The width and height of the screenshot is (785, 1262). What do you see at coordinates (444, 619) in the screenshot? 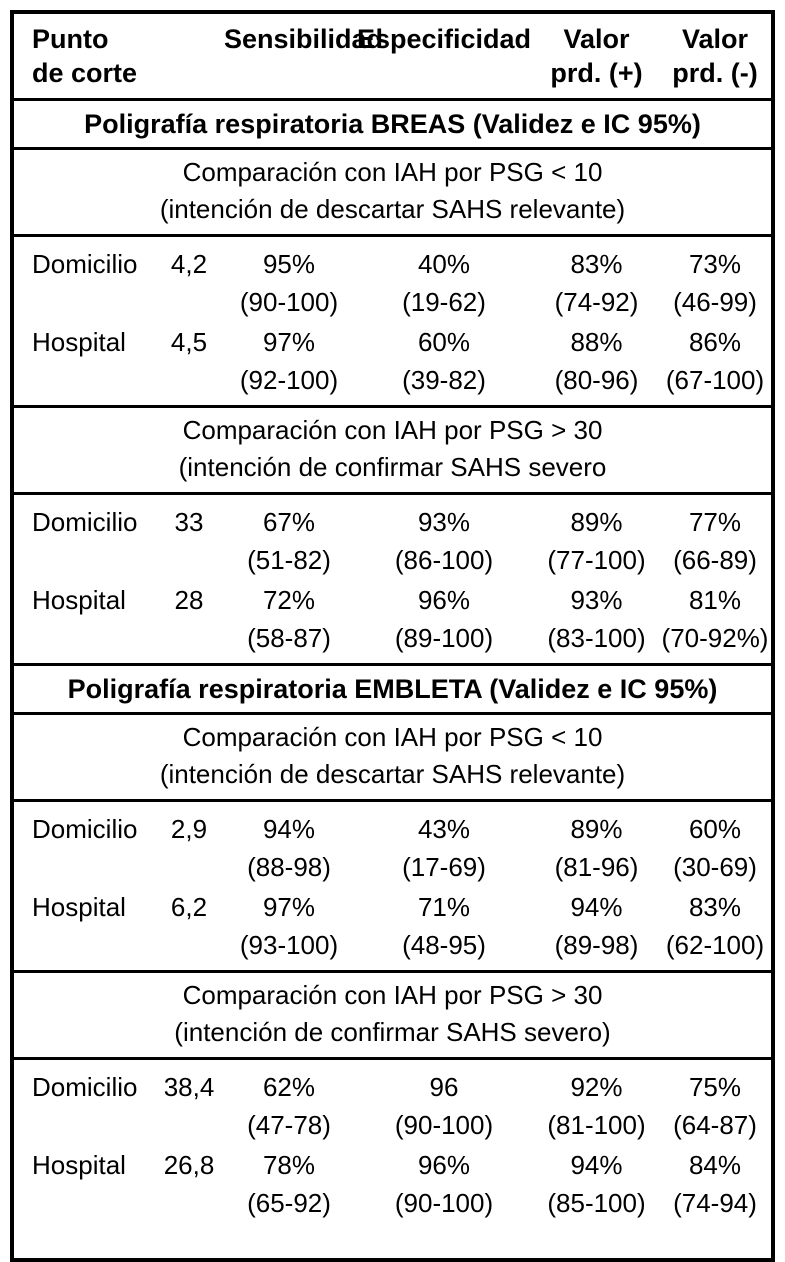
I see `specificity-cell: 96% (89-100)` at bounding box center [444, 619].